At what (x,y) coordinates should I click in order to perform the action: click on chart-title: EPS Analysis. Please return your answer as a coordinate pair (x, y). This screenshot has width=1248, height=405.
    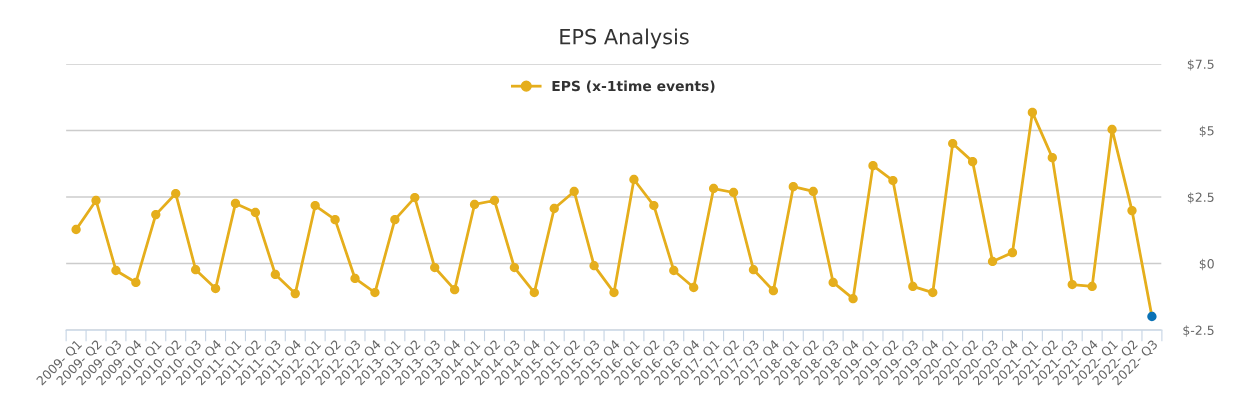
    Looking at the image, I should click on (624, 38).